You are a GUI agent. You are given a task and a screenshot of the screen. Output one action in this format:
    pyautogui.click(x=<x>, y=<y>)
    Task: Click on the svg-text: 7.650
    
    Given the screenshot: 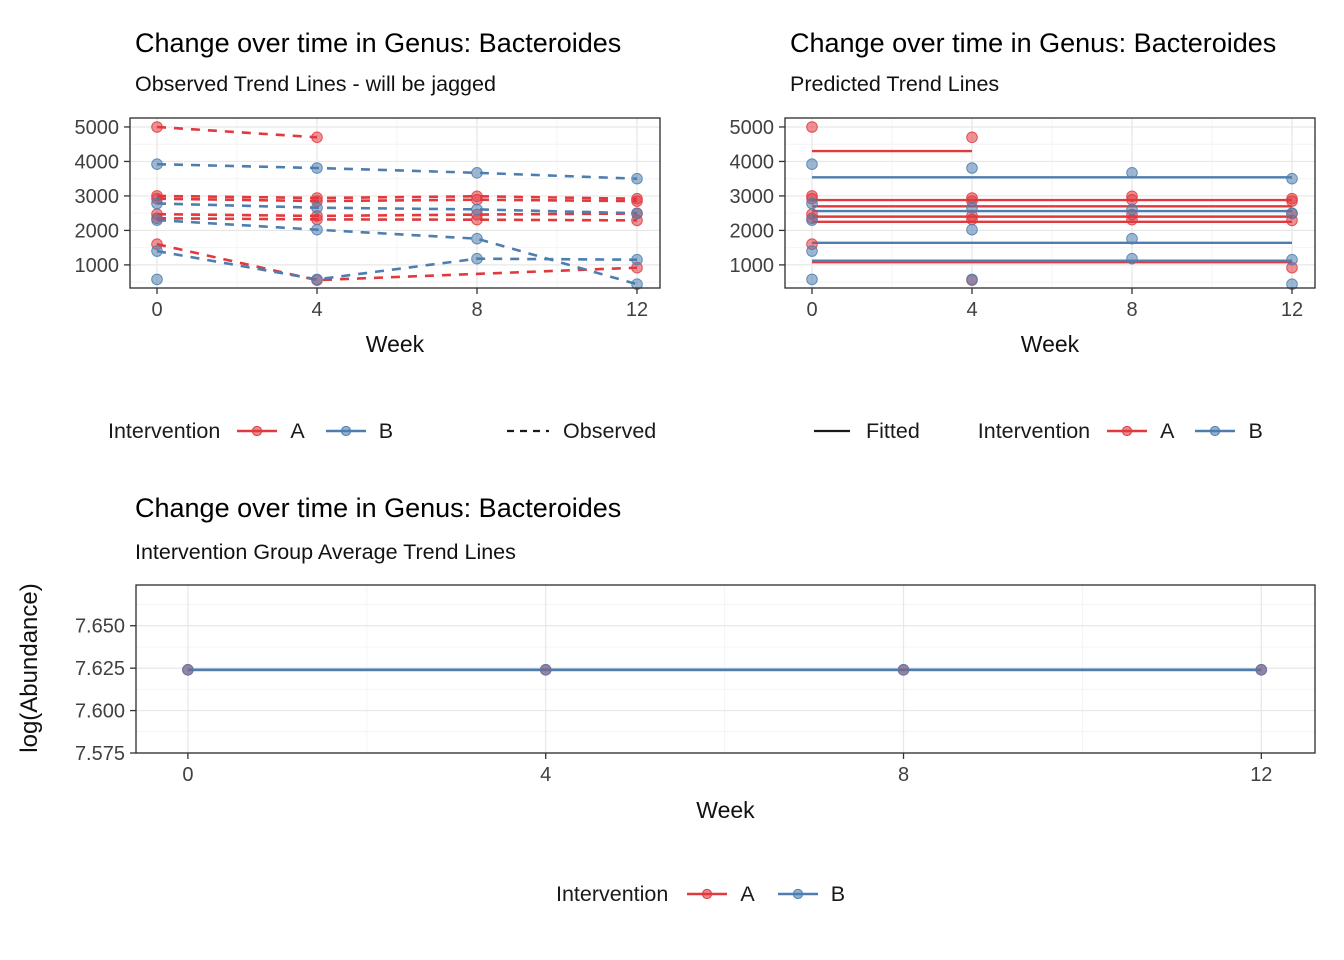 What is the action you would take?
    pyautogui.click(x=100, y=627)
    